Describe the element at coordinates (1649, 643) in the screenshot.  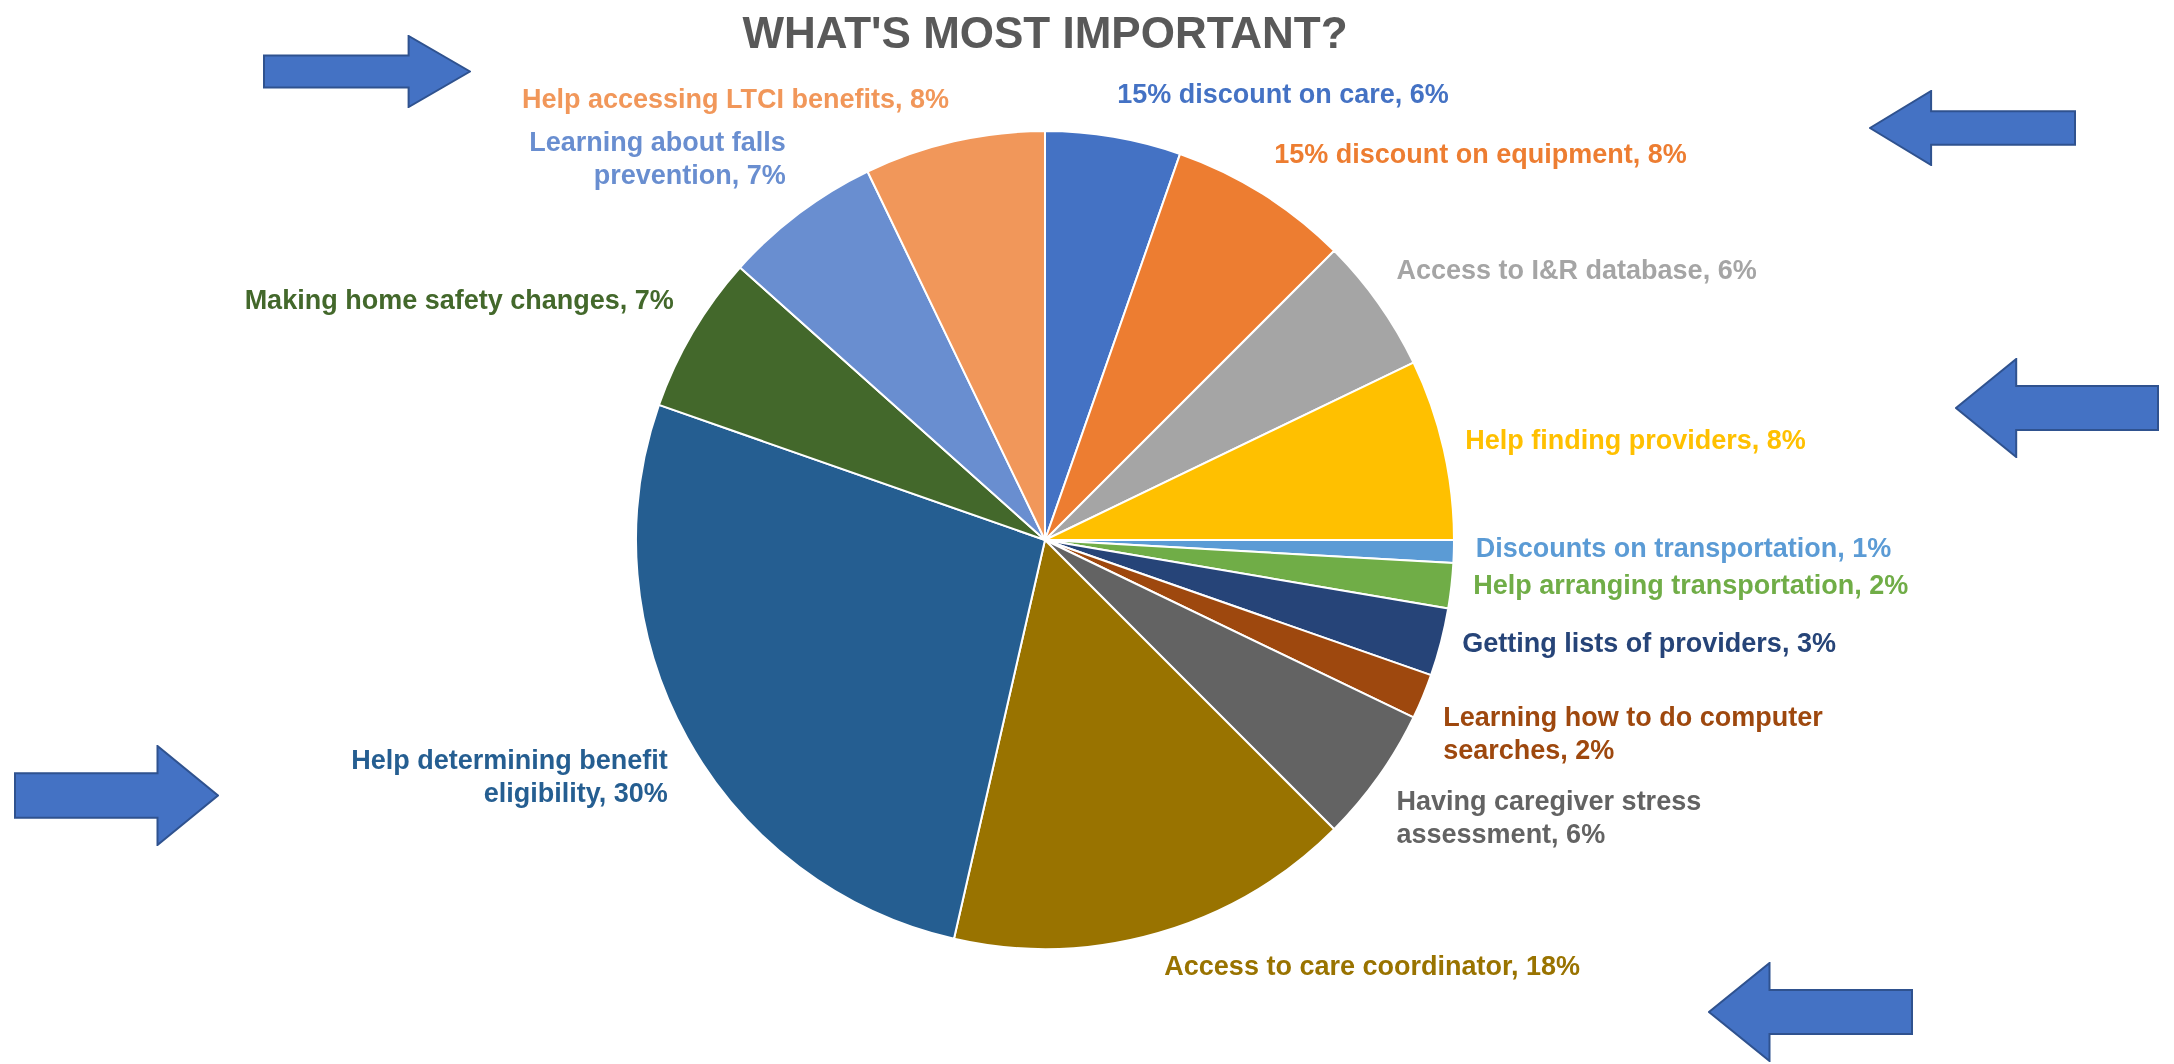
I see `slice-label: Getting lists of providers, 3%` at that location.